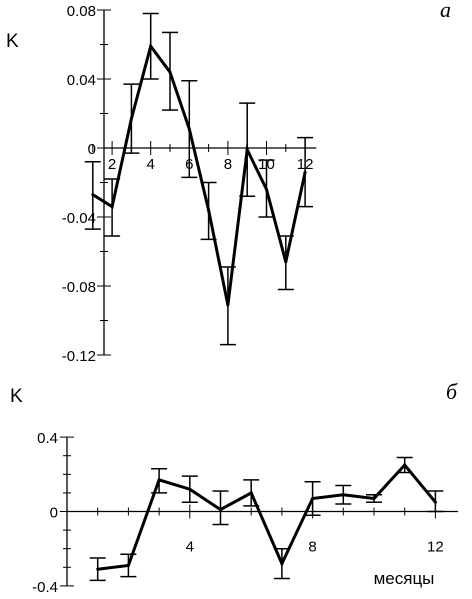 This screenshot has height=599, width=472. Describe the element at coordinates (404, 578) in the screenshot. I see `x-axis-title: месяцы` at that location.